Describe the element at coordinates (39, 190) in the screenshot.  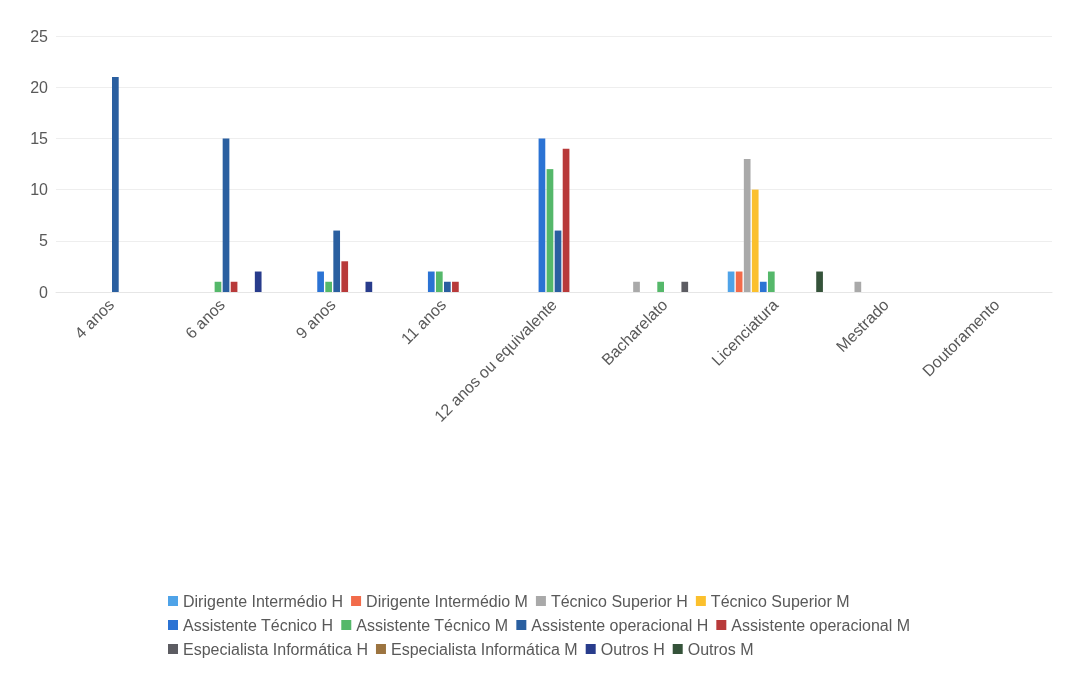
I see `y-tick-label: 10` at that location.